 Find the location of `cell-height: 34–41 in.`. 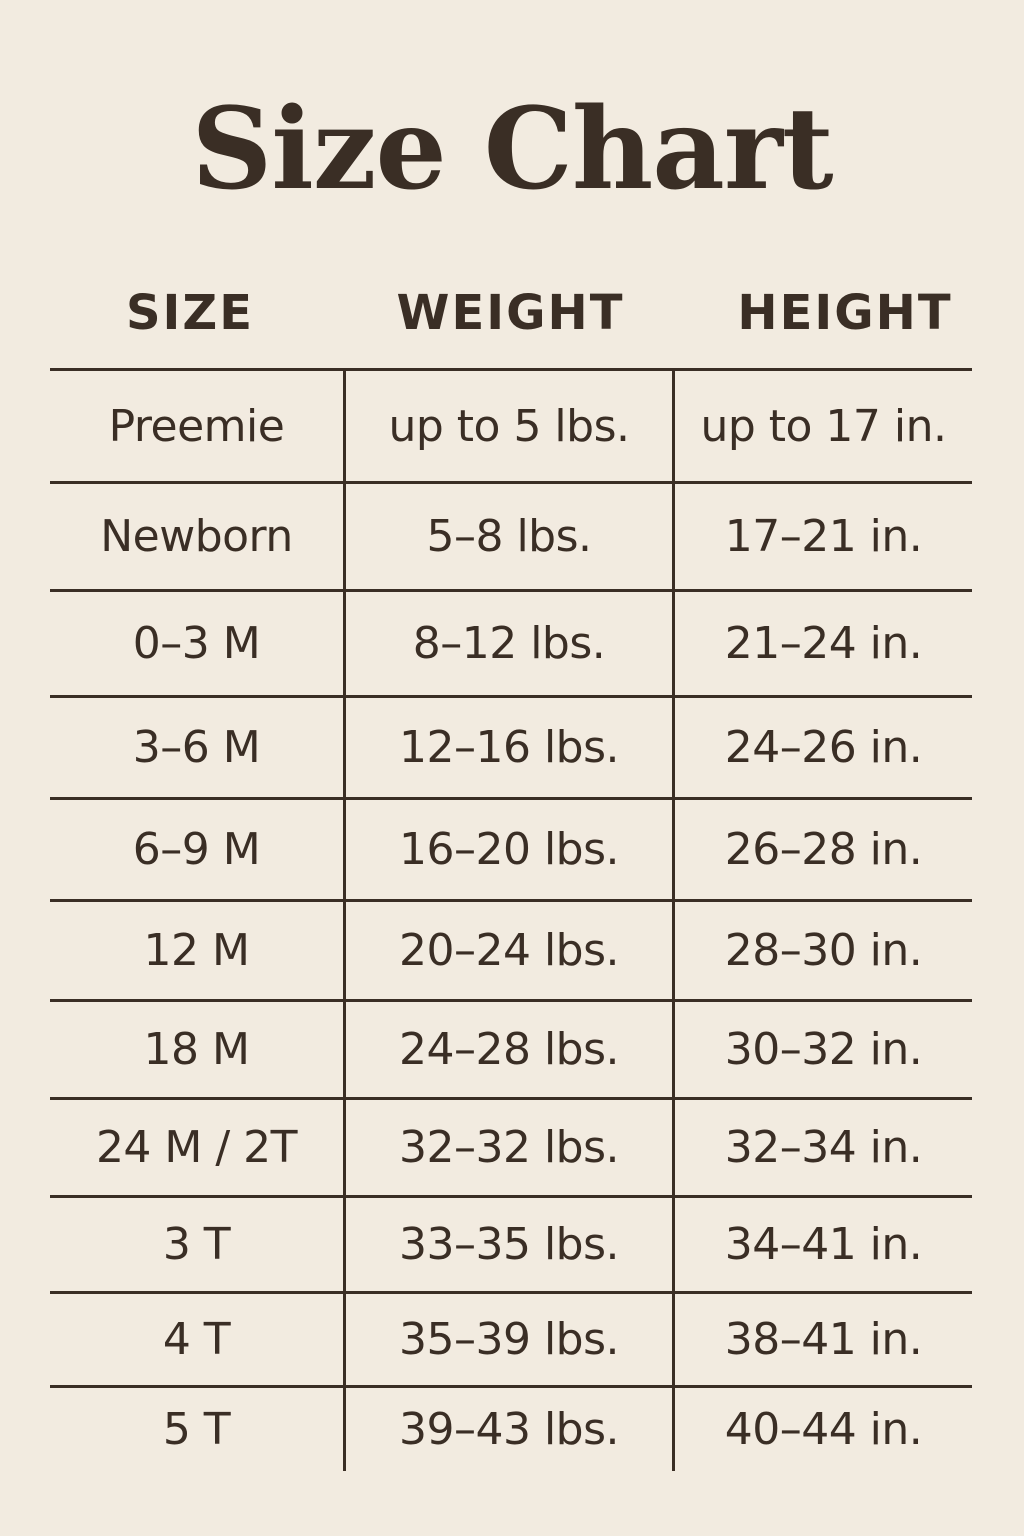

cell-height: 34–41 in. is located at coordinates (823, 1244).